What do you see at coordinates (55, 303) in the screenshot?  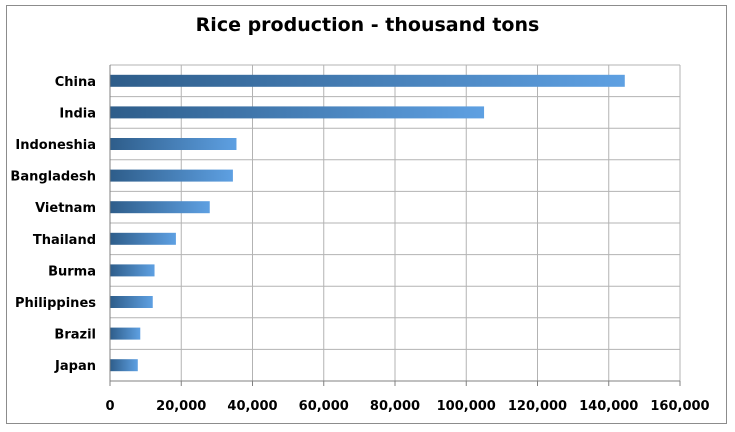 I see `category-label-philippines: Philippines` at bounding box center [55, 303].